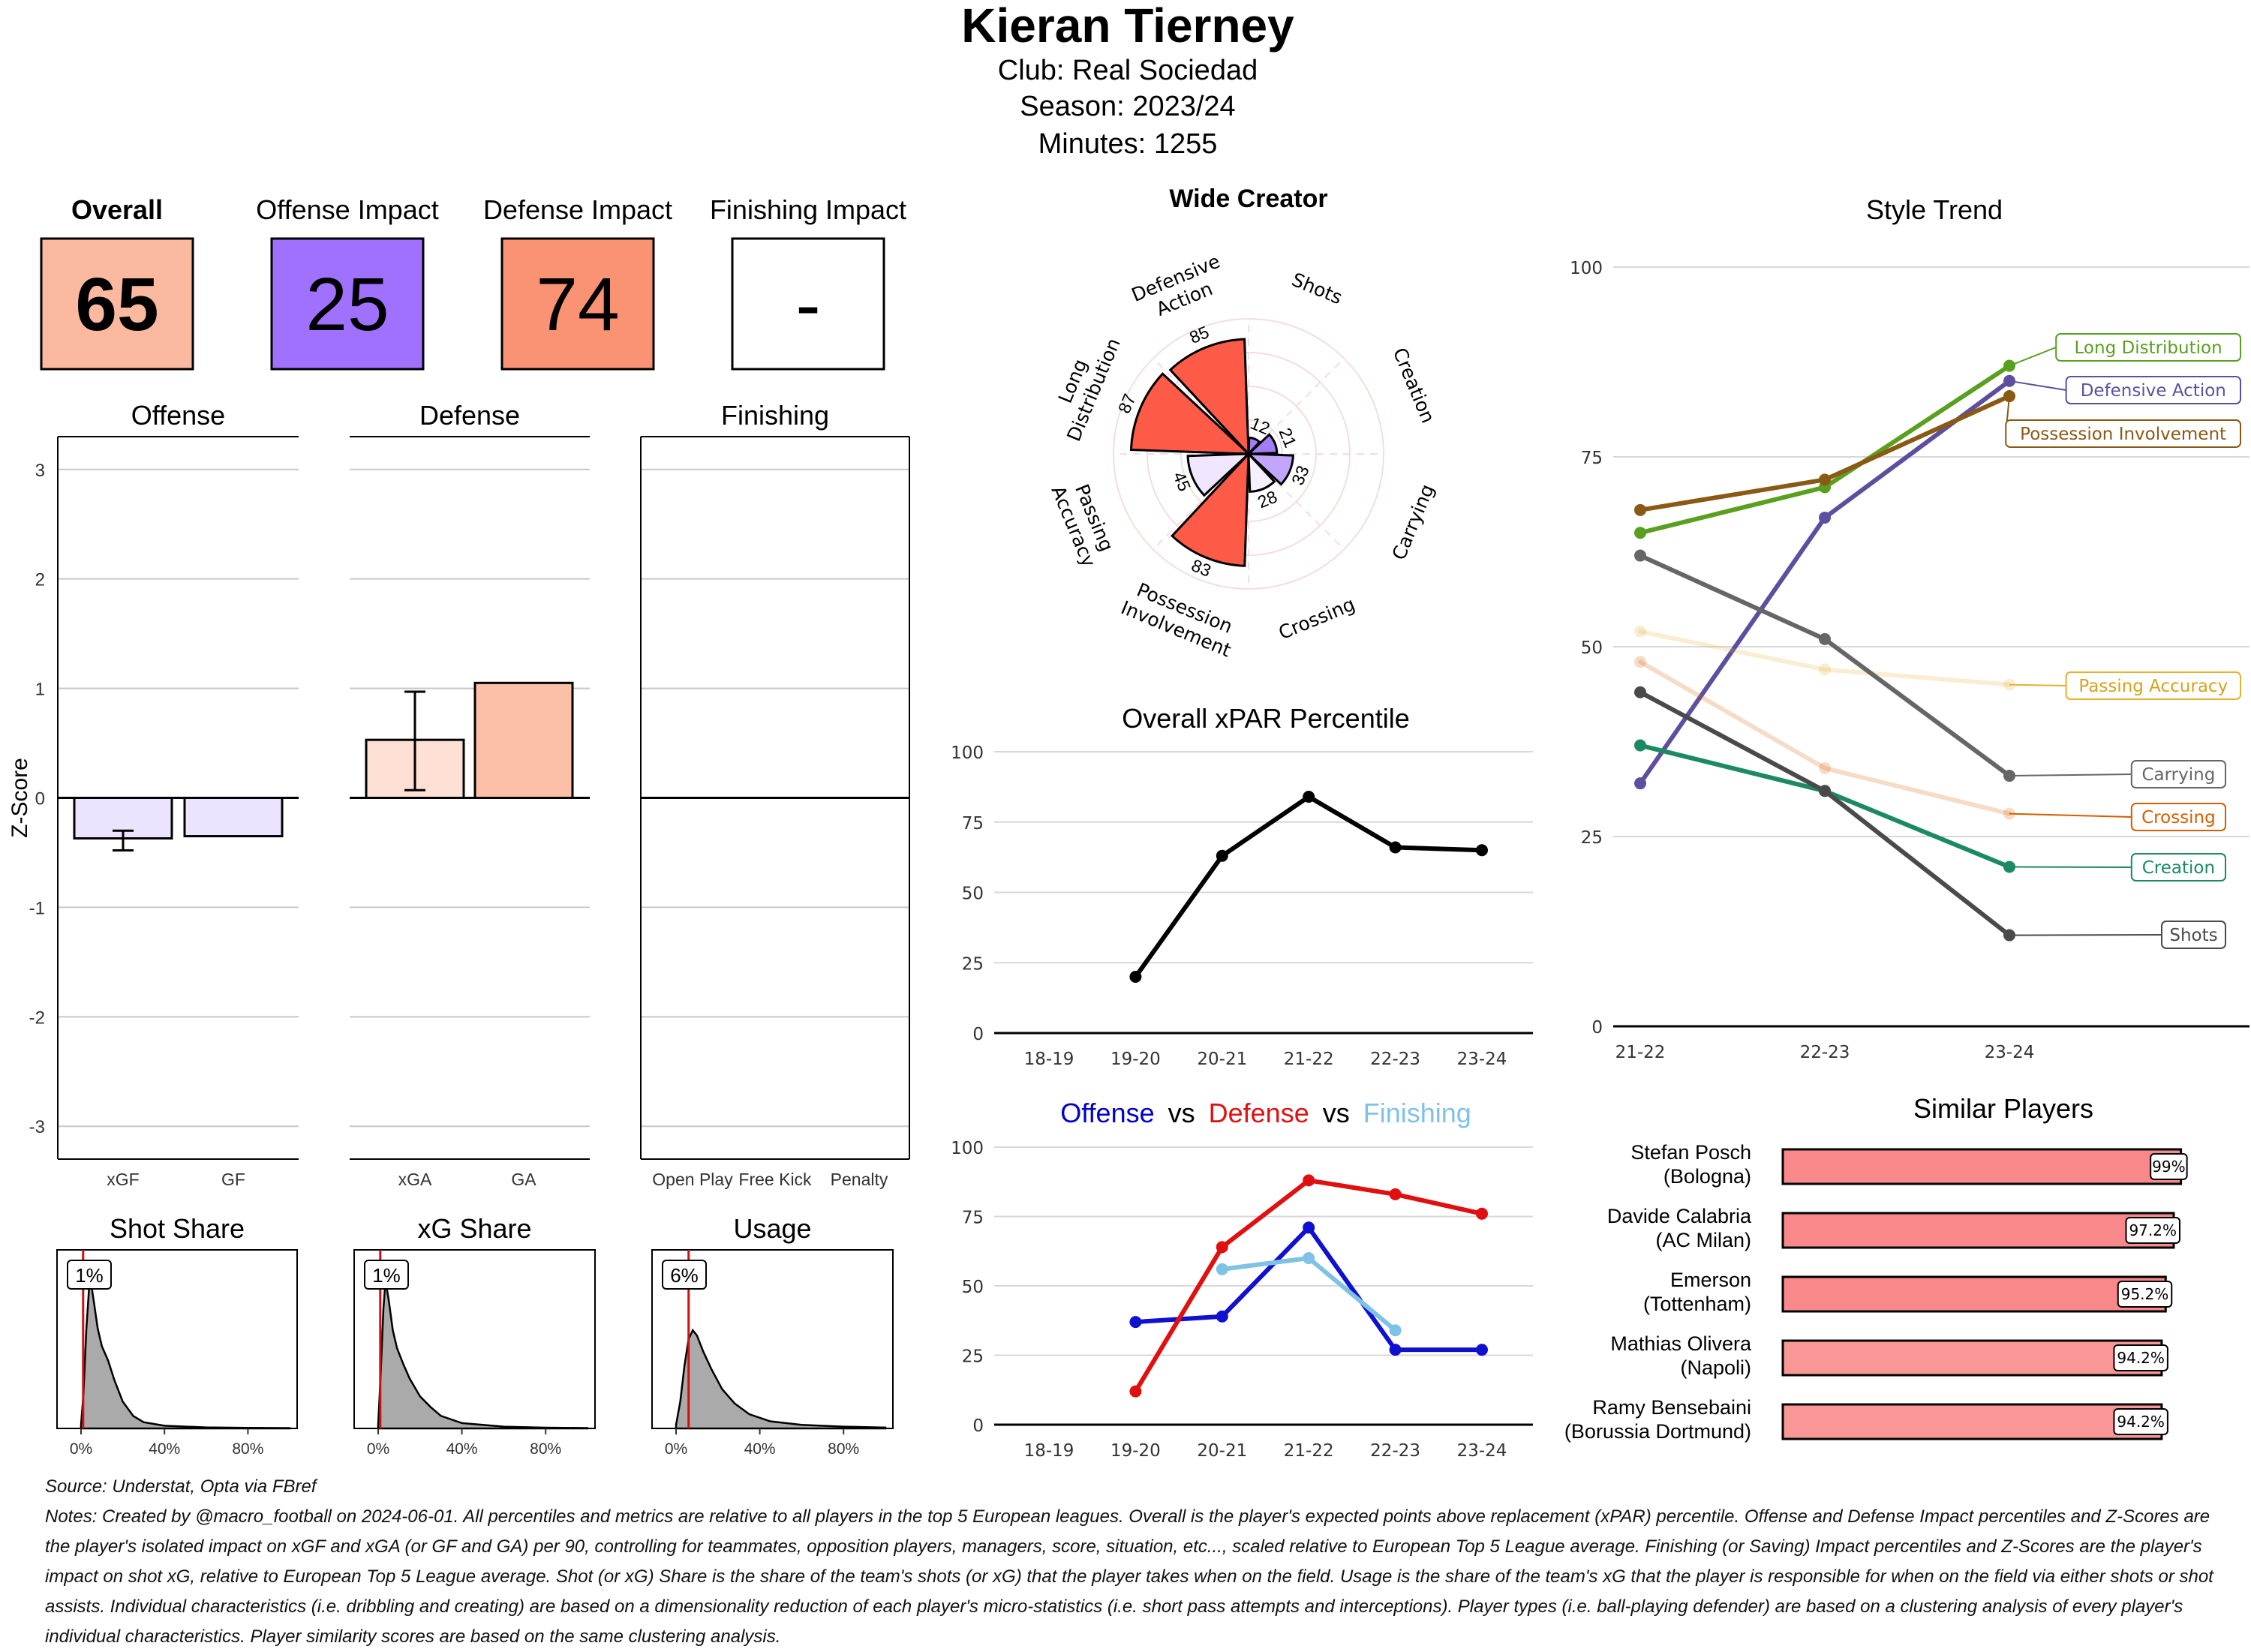  I want to click on similar-bar-ramy-bensebaini, so click(1972, 1421).